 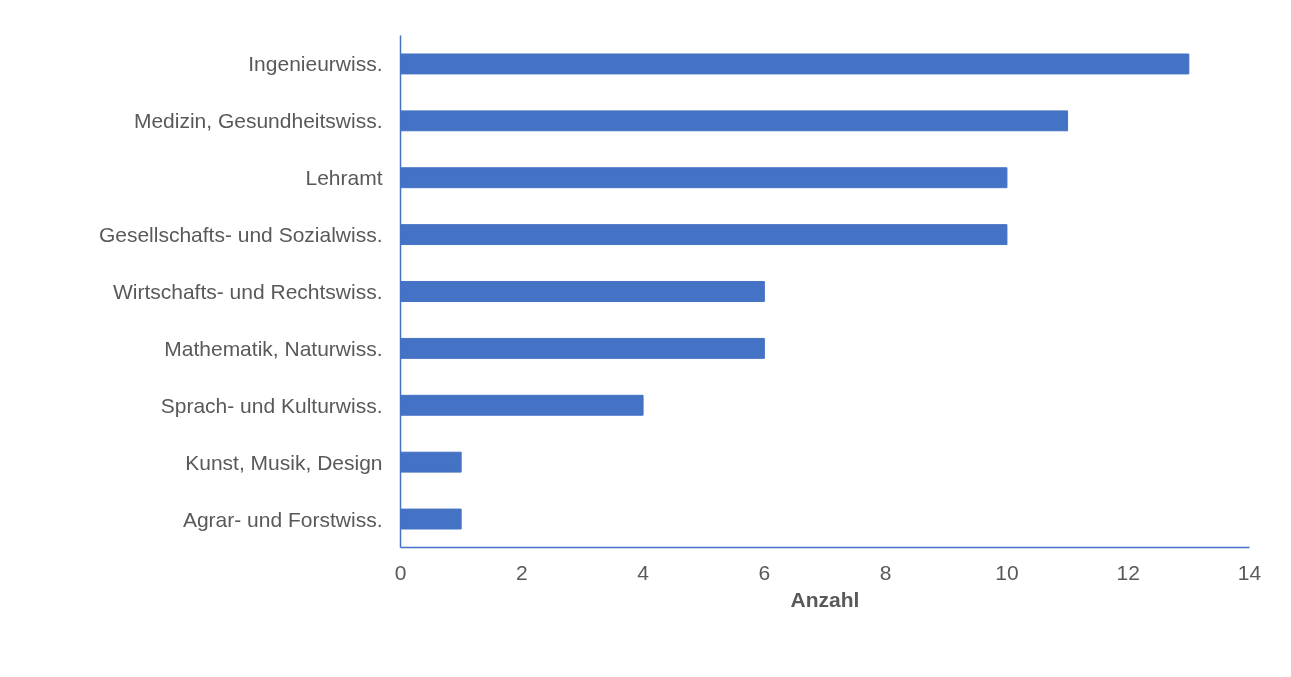 What do you see at coordinates (825, 599) in the screenshot?
I see `x-axis-title: Anzahl` at bounding box center [825, 599].